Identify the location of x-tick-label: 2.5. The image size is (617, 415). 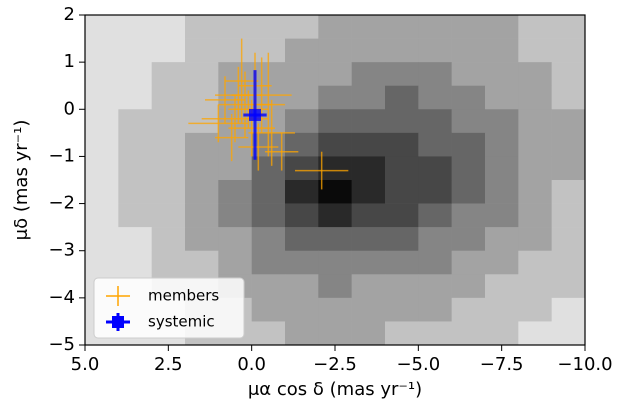
(168, 364).